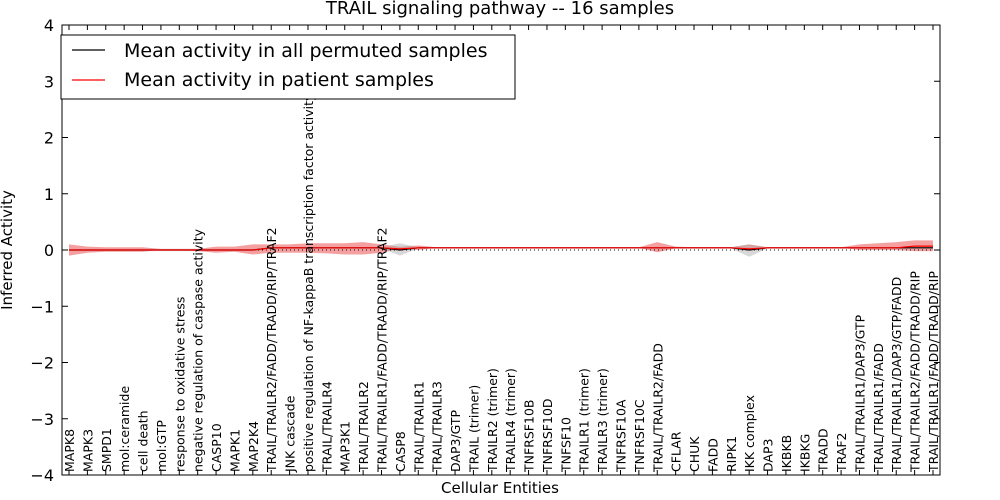 This screenshot has height=500, width=1000. What do you see at coordinates (860, 393) in the screenshot?
I see `category-label: TRAIL/TRAILR1/DAP3/GTP` at bounding box center [860, 393].